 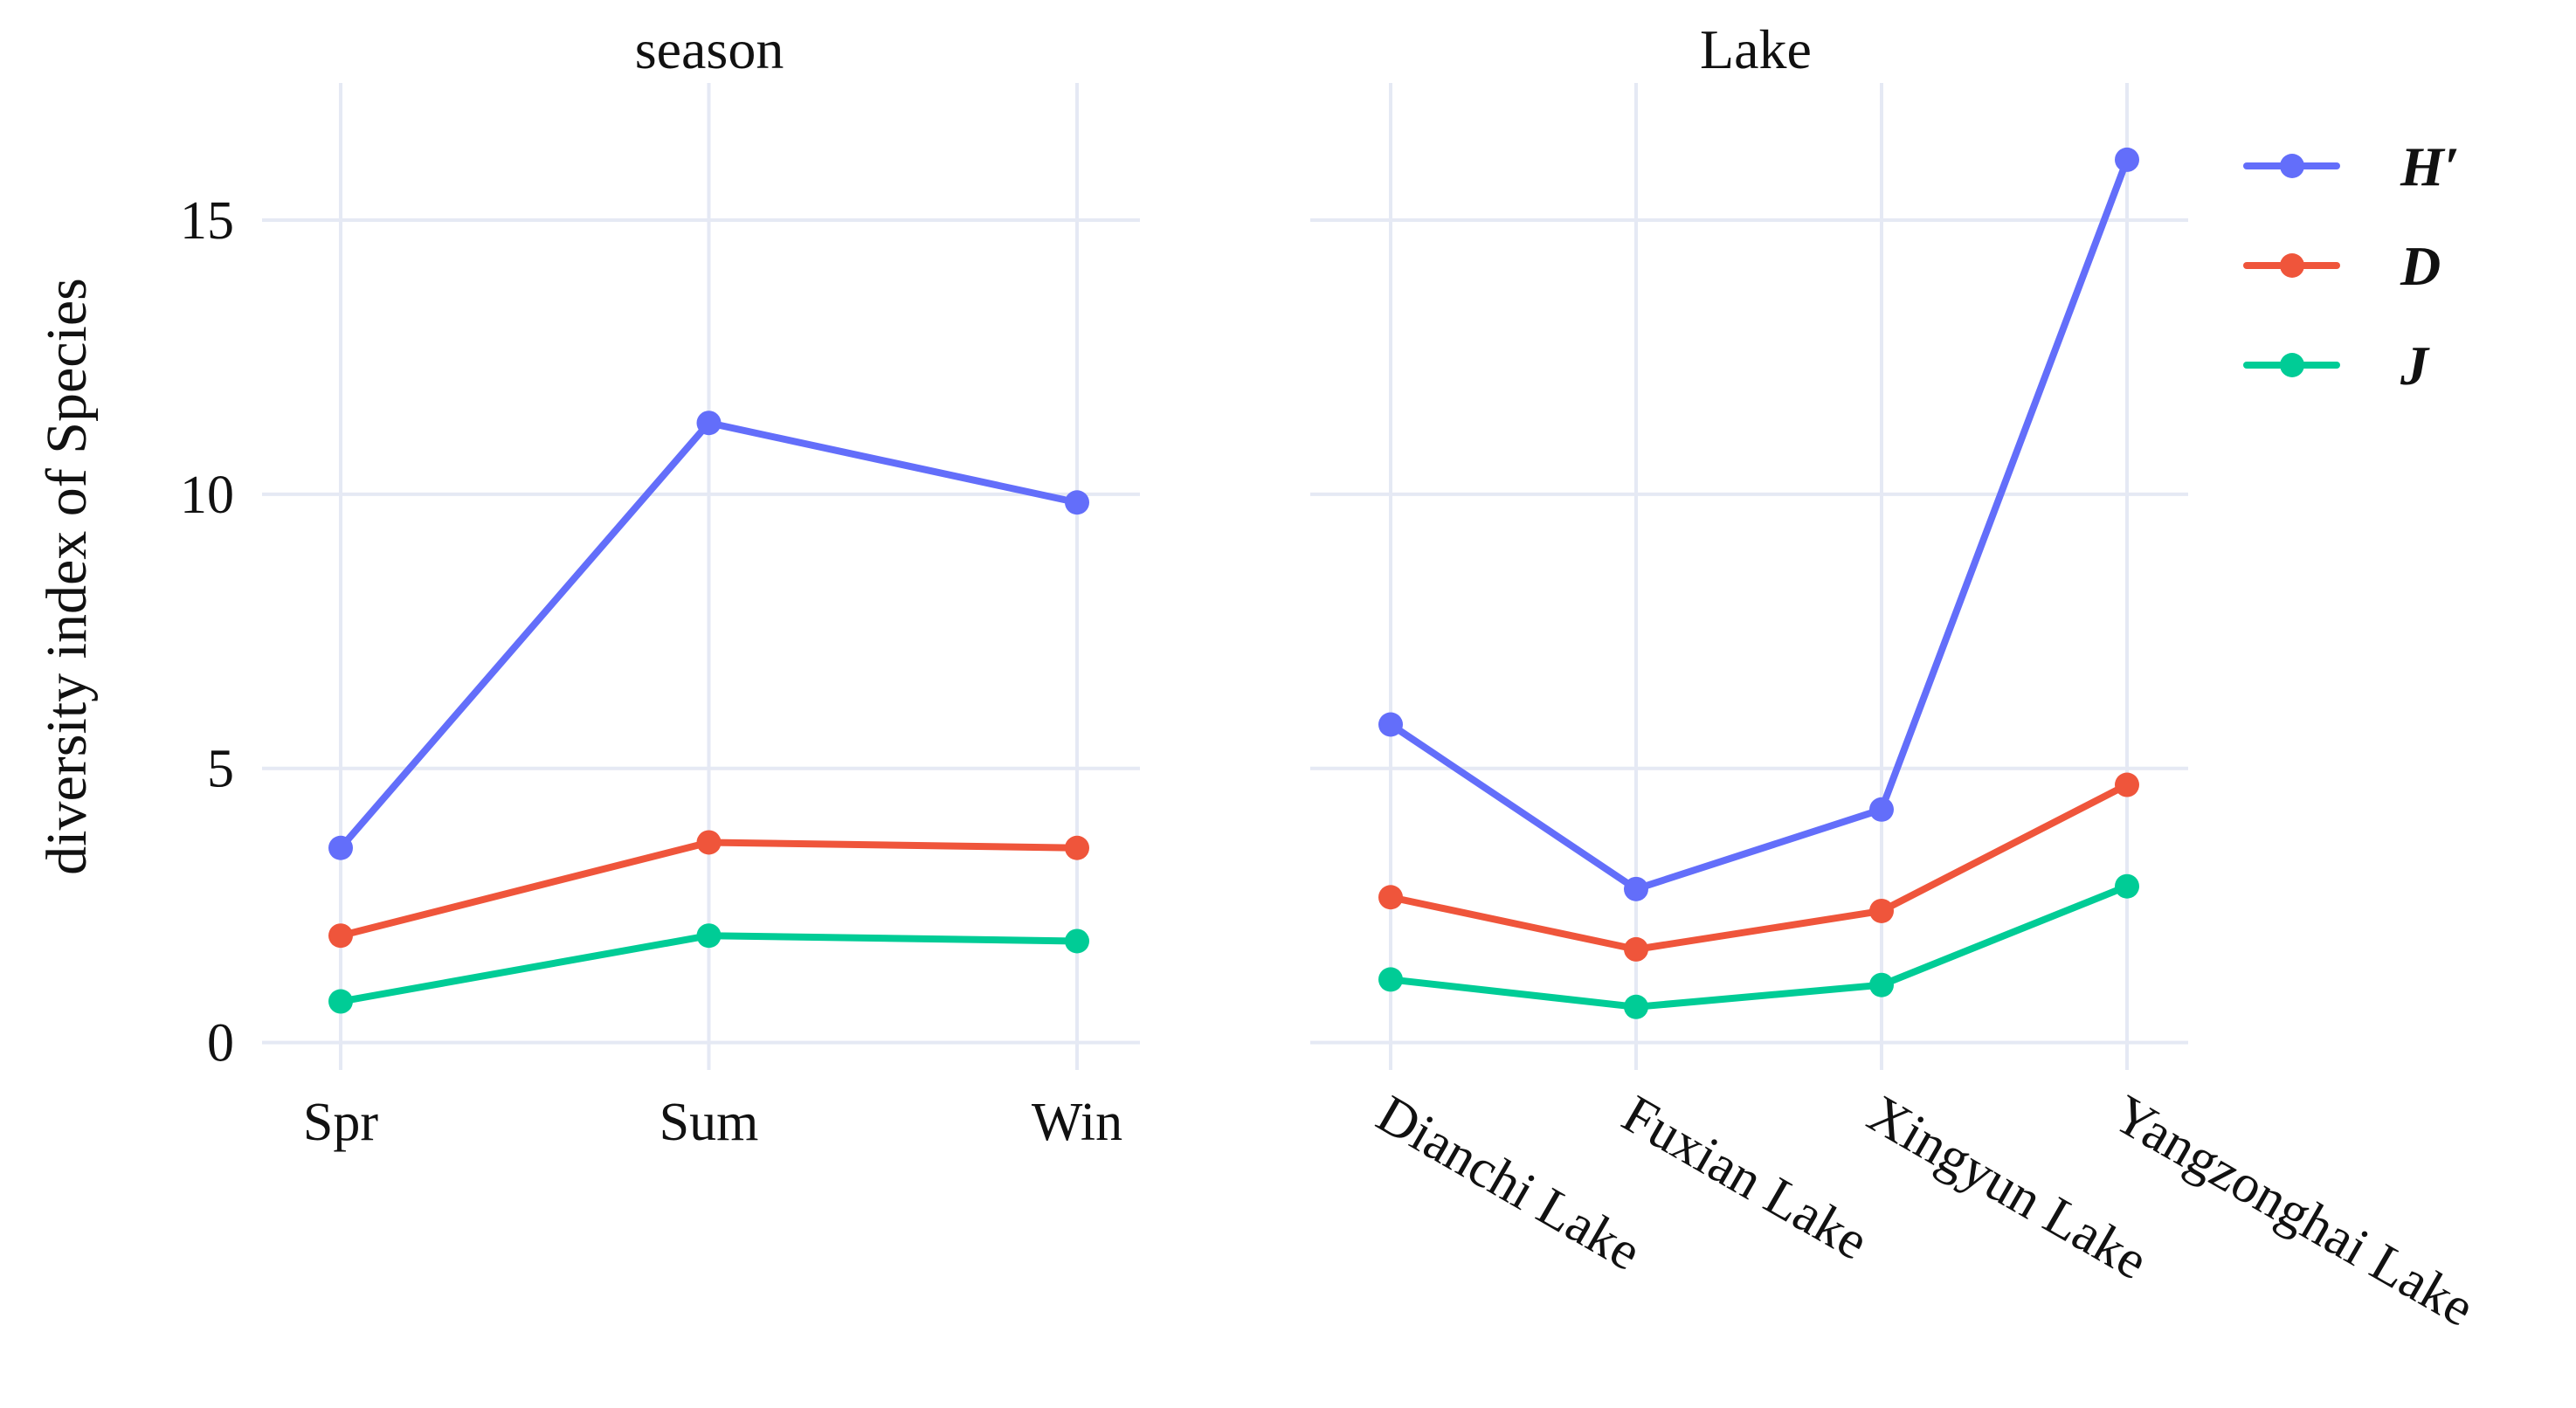 I want to click on y-tick-label: 15, so click(x=207, y=221).